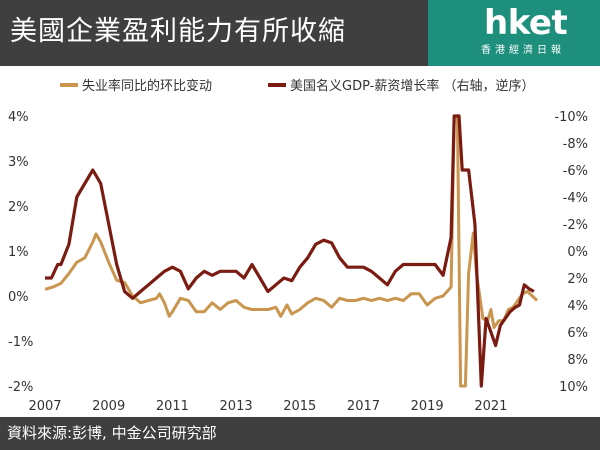 This screenshot has width=600, height=450. I want to click on source-note: 資料來源:彭博, 中金公司研究部, so click(112, 433).